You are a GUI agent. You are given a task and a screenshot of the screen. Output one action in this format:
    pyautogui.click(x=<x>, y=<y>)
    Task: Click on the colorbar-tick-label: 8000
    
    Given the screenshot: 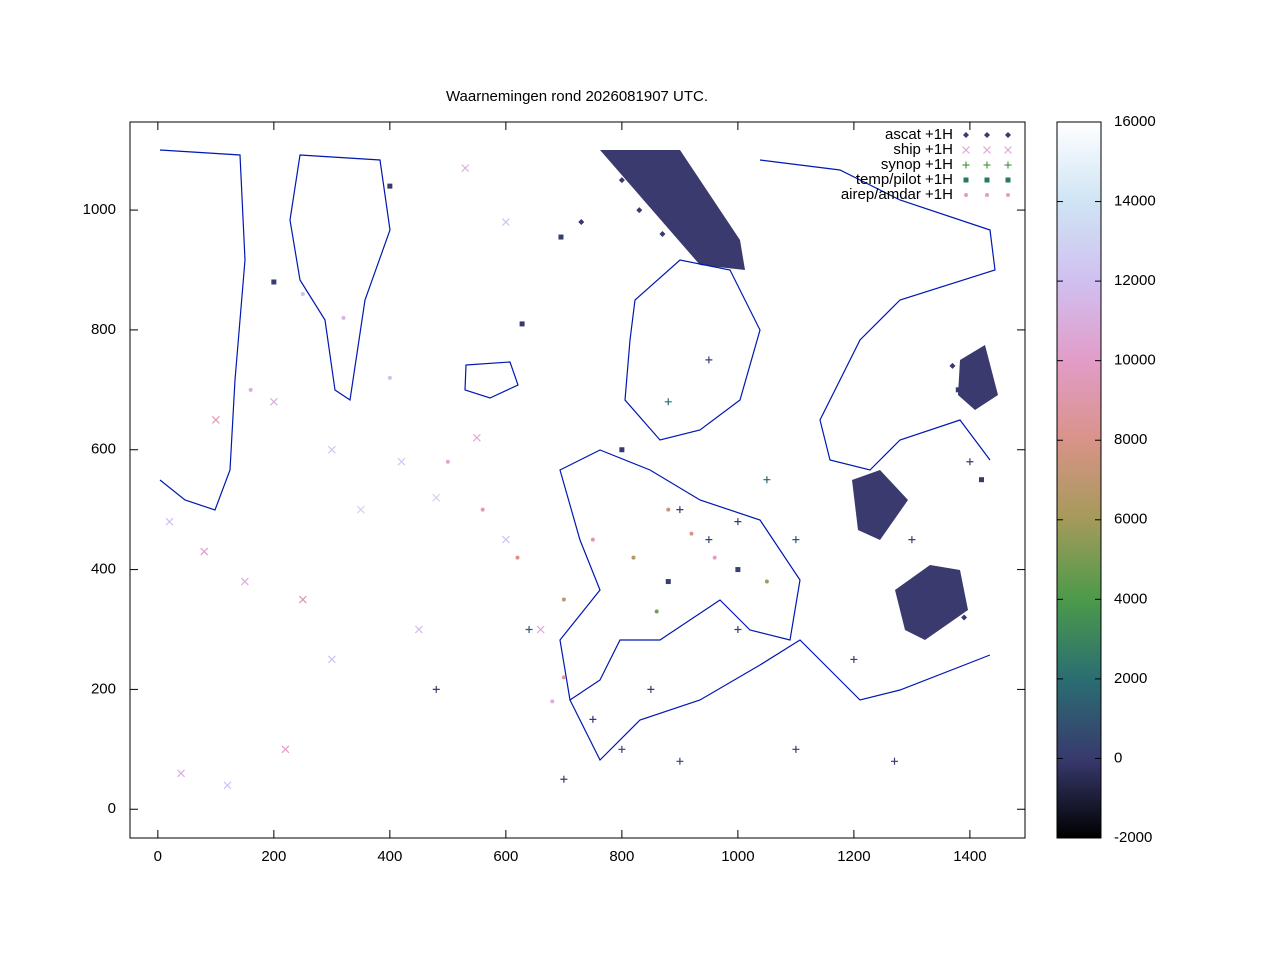 What is the action you would take?
    pyautogui.click(x=1130, y=439)
    